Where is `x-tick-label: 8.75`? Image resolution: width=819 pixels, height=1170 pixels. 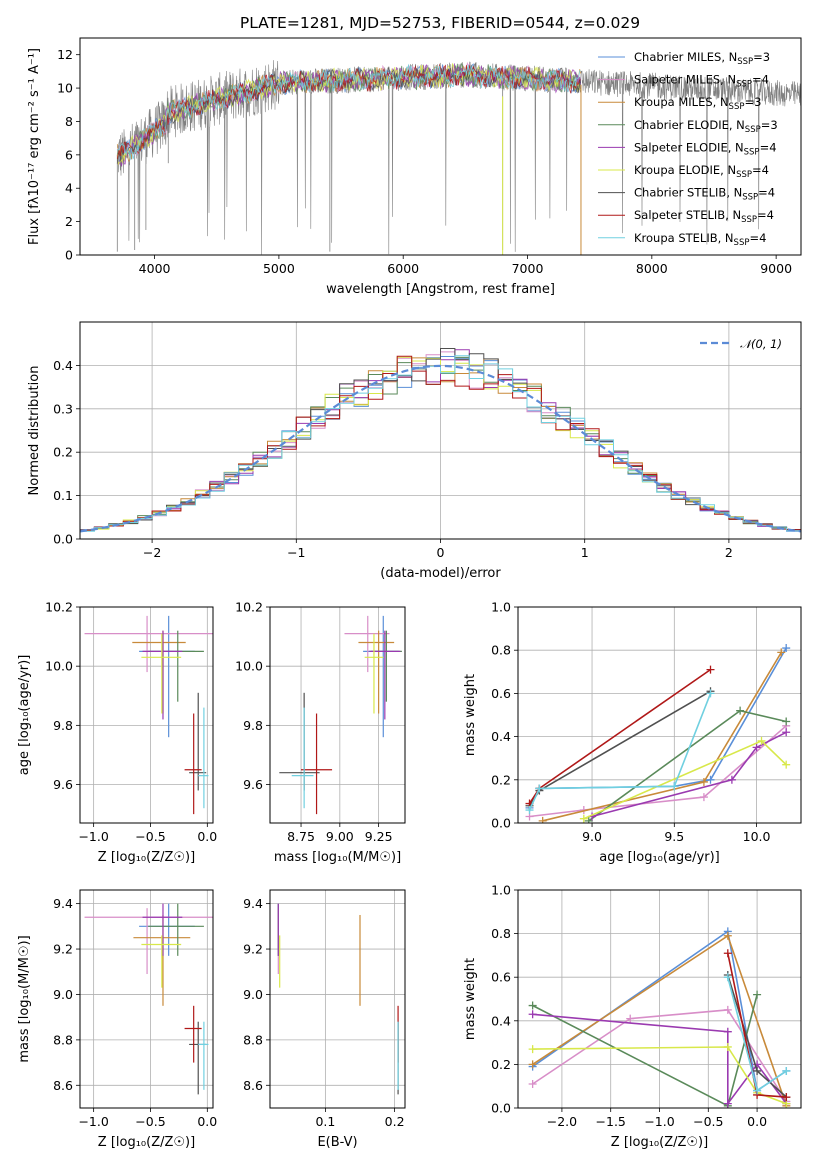 x-tick-label: 8.75 is located at coordinates (301, 836).